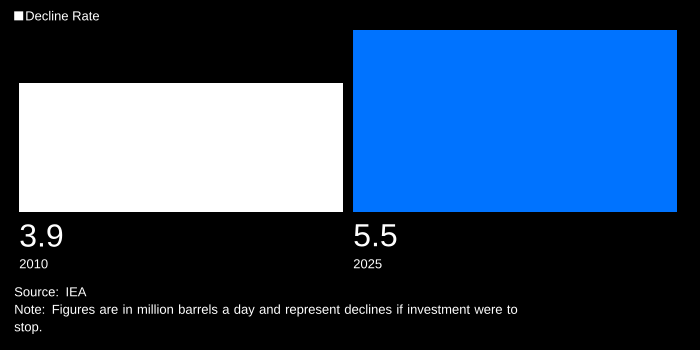 Image resolution: width=700 pixels, height=350 pixels. Describe the element at coordinates (375, 235) in the screenshot. I see `data-label: 5.5` at that location.